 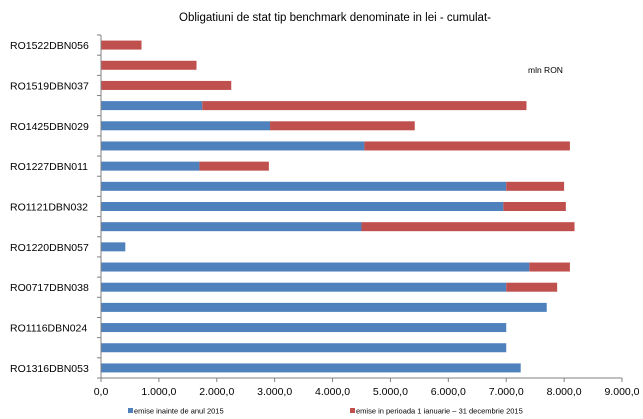 What do you see at coordinates (49, 167) in the screenshot?
I see `category-label: RO1227DBN011` at bounding box center [49, 167].